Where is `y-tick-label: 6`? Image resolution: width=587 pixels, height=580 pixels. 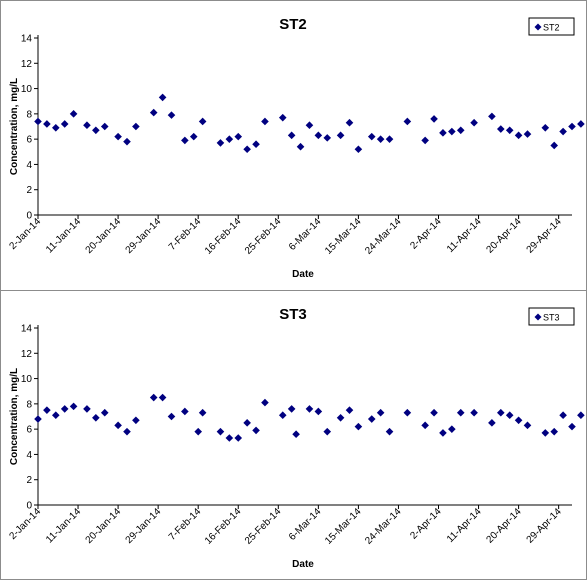 y-tick-label: 6 is located at coordinates (29, 430).